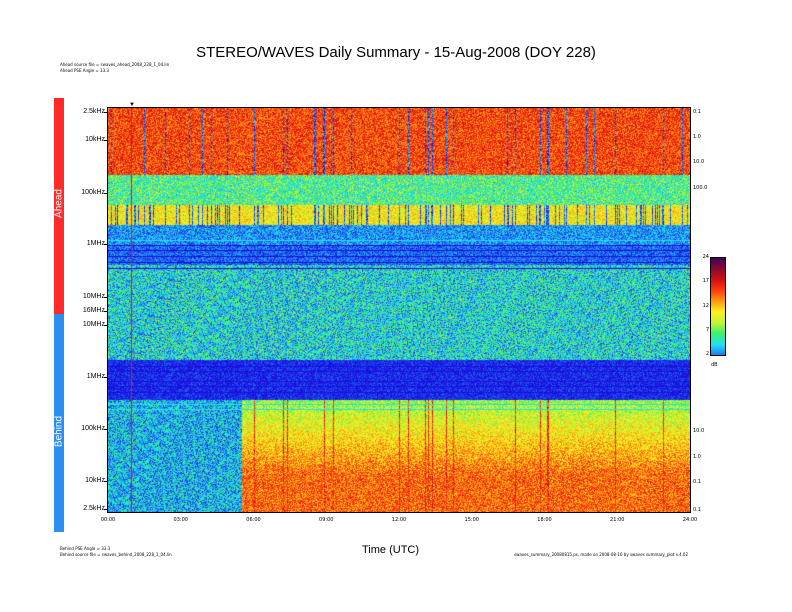 The image size is (792, 612). I want to click on ahead-bar: Ahead, so click(59, 206).